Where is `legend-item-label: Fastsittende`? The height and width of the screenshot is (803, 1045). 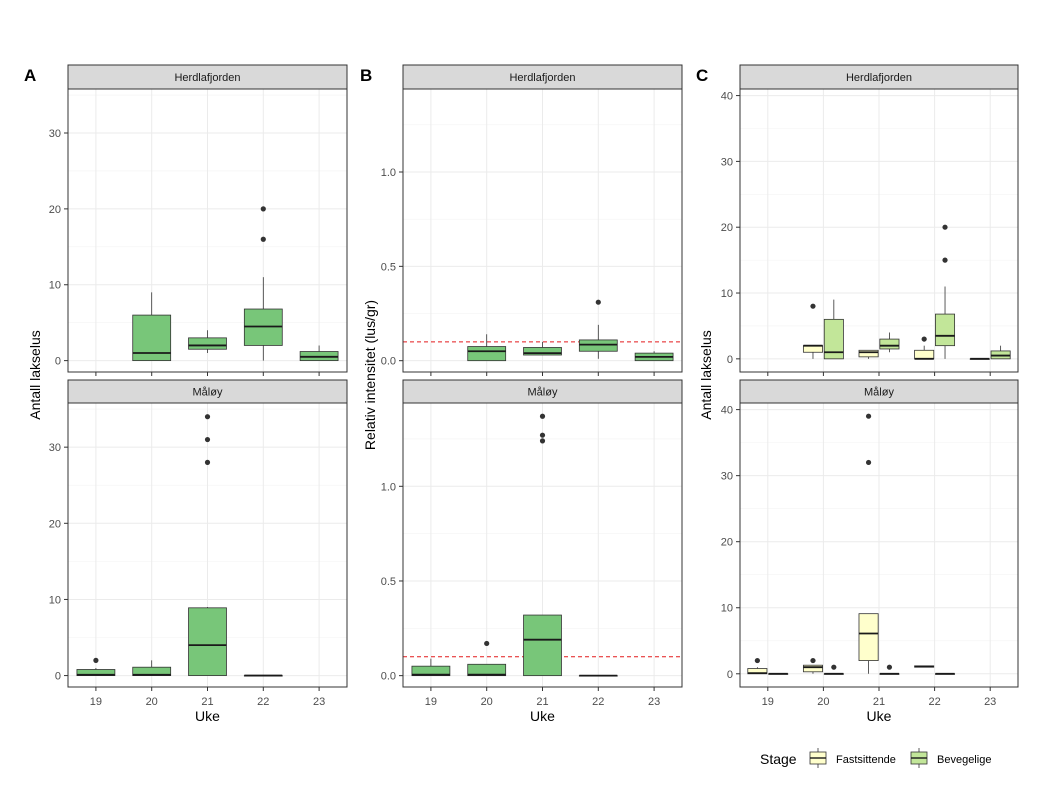
legend-item-label: Fastsittende is located at coordinates (866, 760).